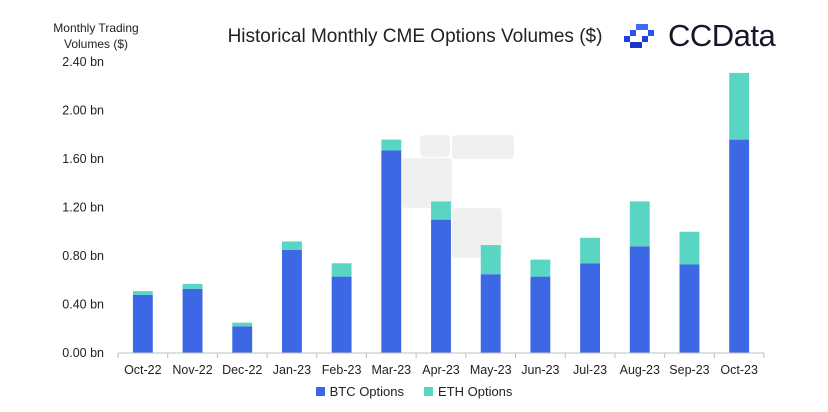 The width and height of the screenshot is (828, 412). I want to click on x-tick-label: Feb-23, so click(342, 370).